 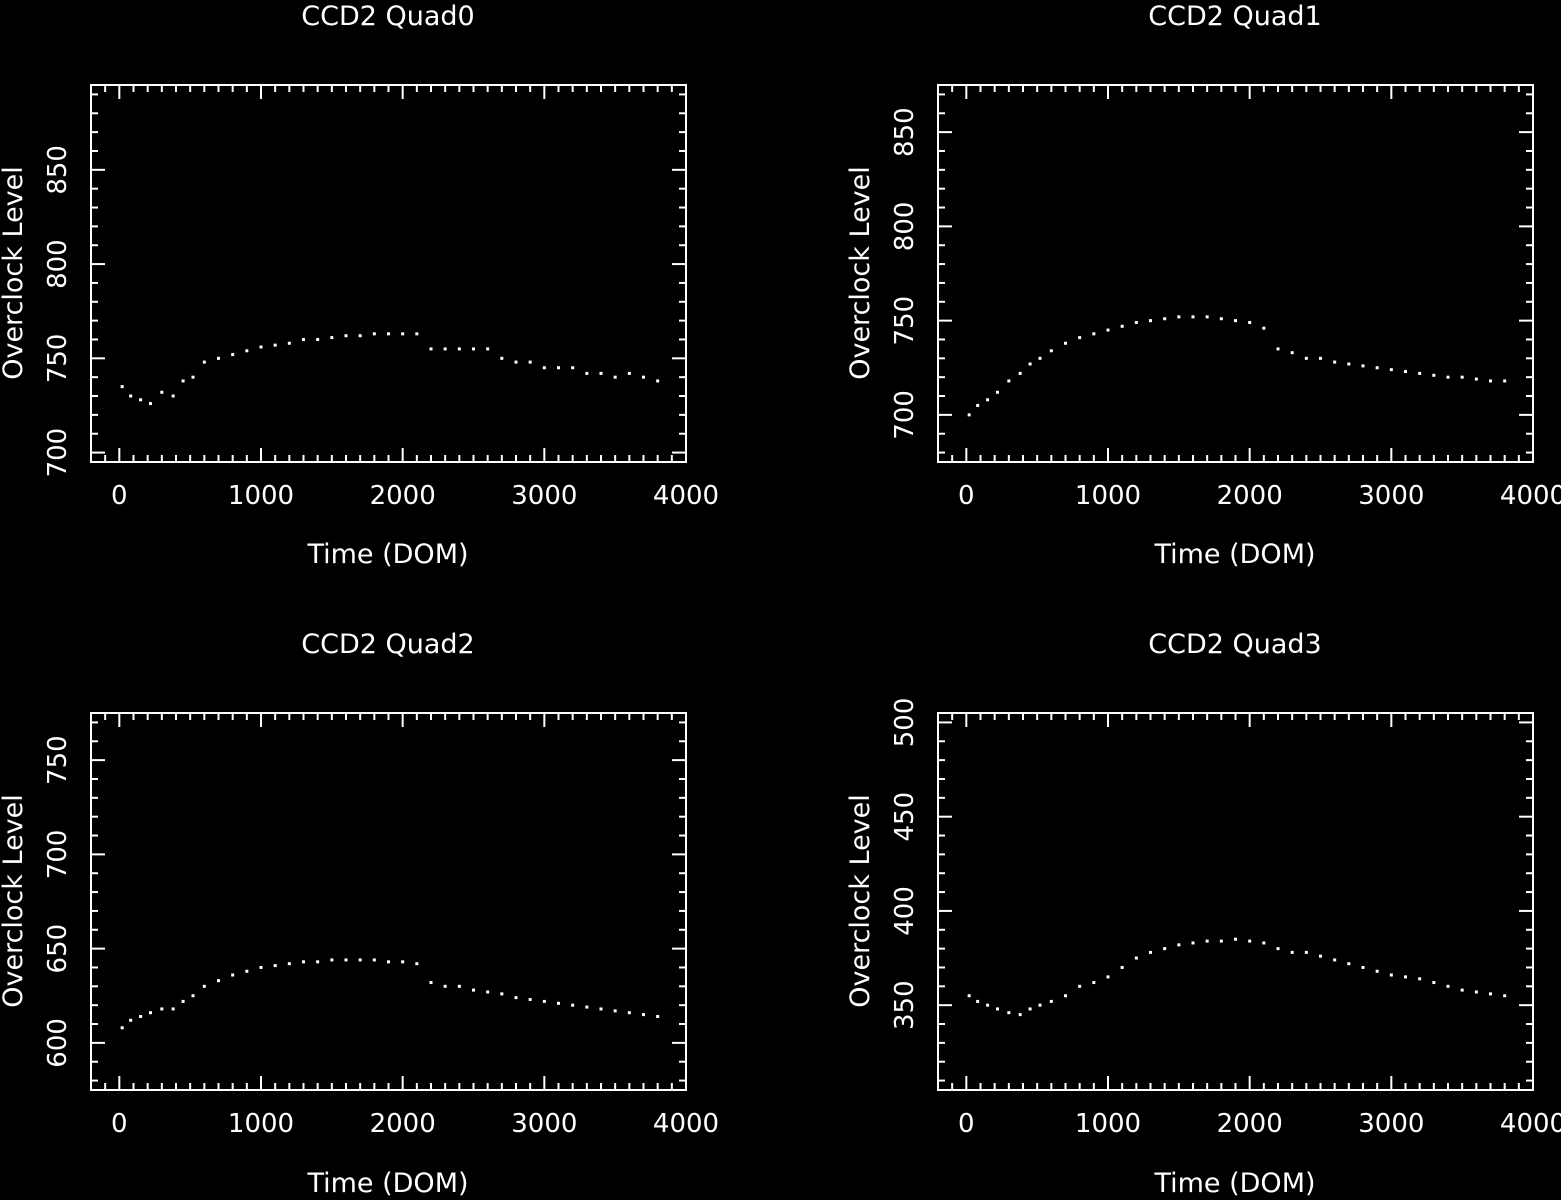 I want to click on y-tick-label: 850, so click(x=58, y=170).